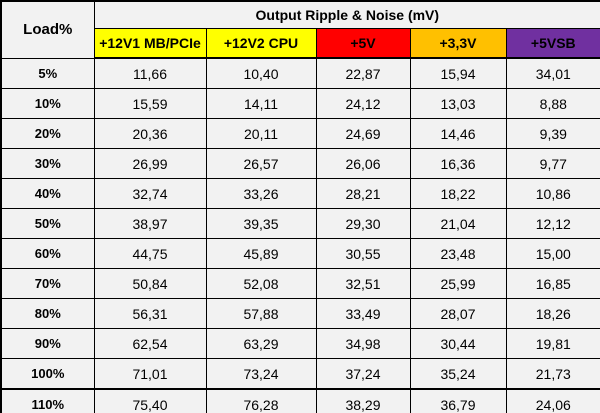 Image resolution: width=600 pixels, height=413 pixels. I want to click on table-cell: 34,01, so click(552, 73).